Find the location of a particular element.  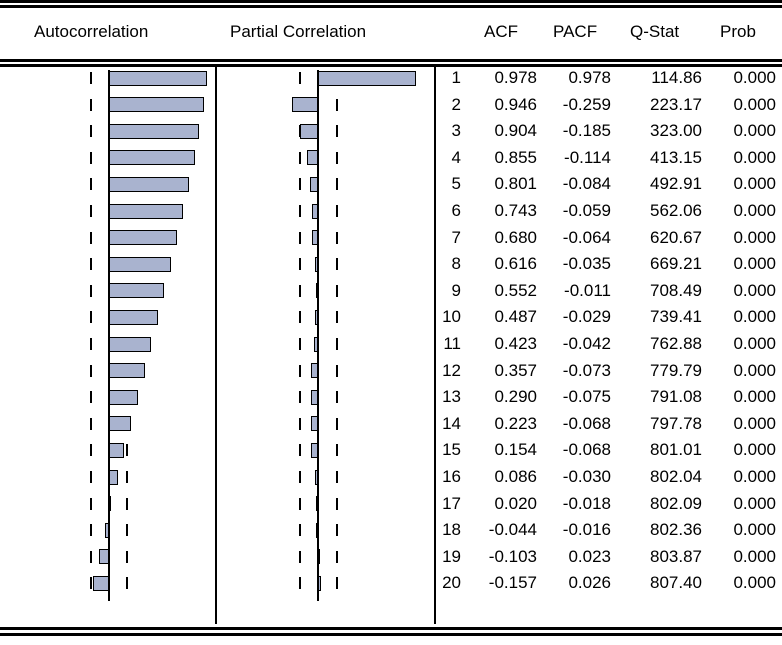

acf-value-cell: -0.044 is located at coordinates (512, 530).